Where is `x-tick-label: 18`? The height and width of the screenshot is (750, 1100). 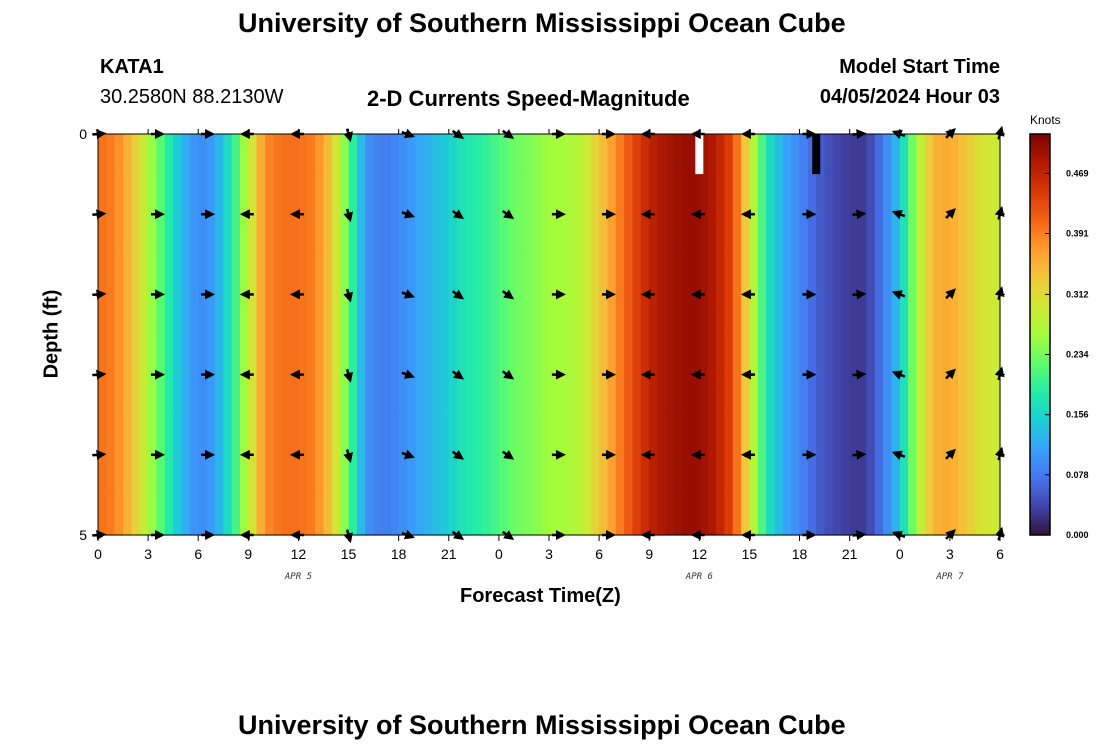
x-tick-label: 18 is located at coordinates (800, 554).